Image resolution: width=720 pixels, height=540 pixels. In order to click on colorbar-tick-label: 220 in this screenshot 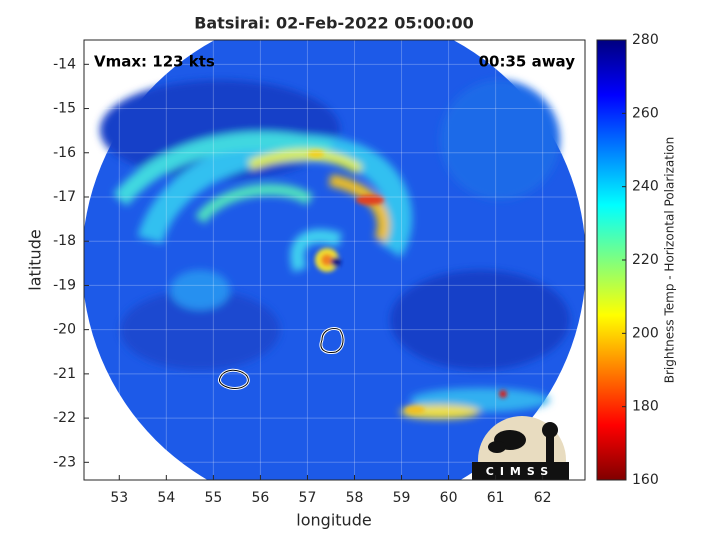, I will do `click(645, 260)`.